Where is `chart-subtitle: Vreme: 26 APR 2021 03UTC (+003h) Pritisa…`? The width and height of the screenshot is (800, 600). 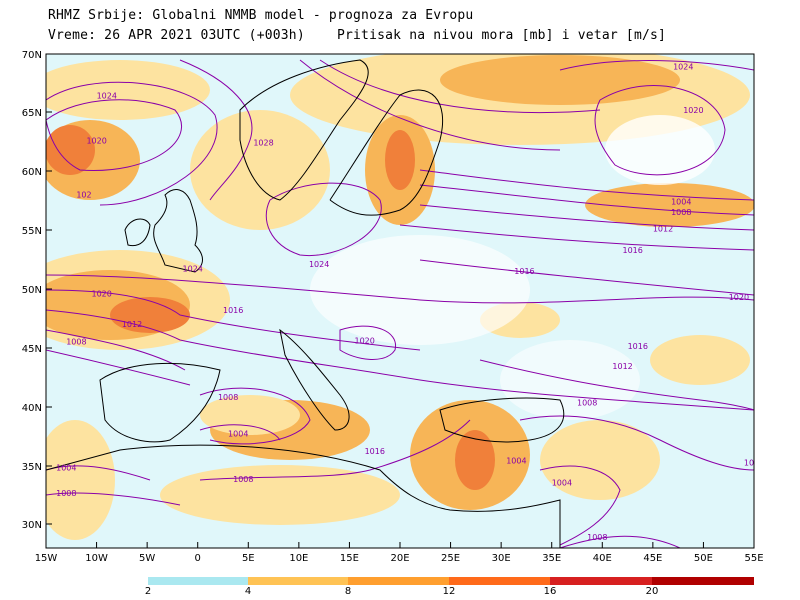
chart-subtitle: Vreme: 26 APR 2021 03UTC (+003h) Pritisa… is located at coordinates (357, 35).